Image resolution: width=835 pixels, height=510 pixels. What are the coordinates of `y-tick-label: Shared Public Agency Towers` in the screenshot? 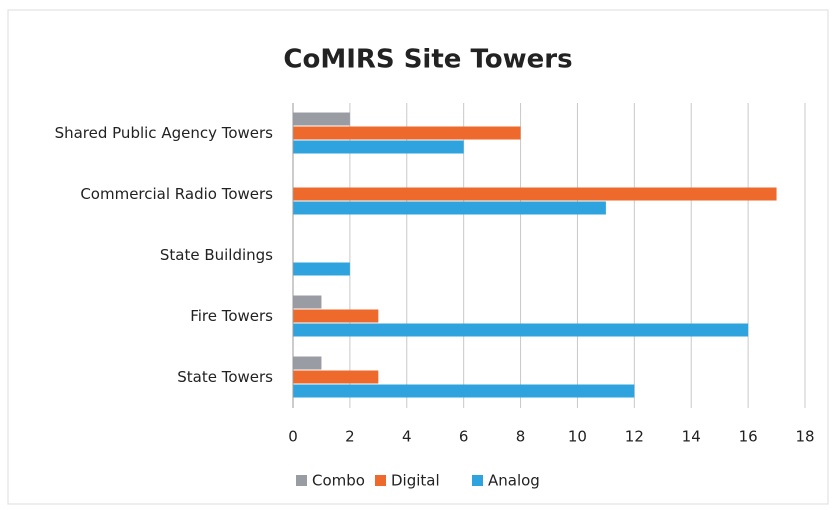 It's located at (164, 133).